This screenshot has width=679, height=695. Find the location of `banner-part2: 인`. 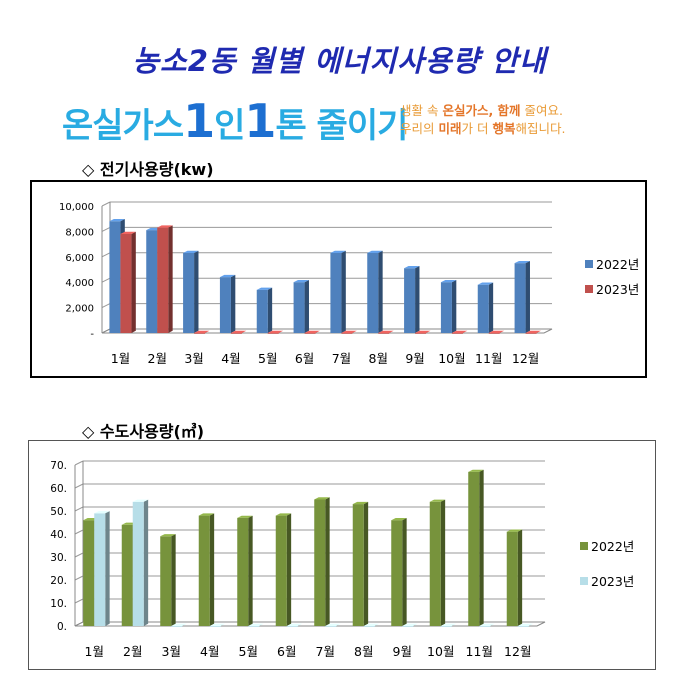

banner-part2: 인 is located at coordinates (229, 126).